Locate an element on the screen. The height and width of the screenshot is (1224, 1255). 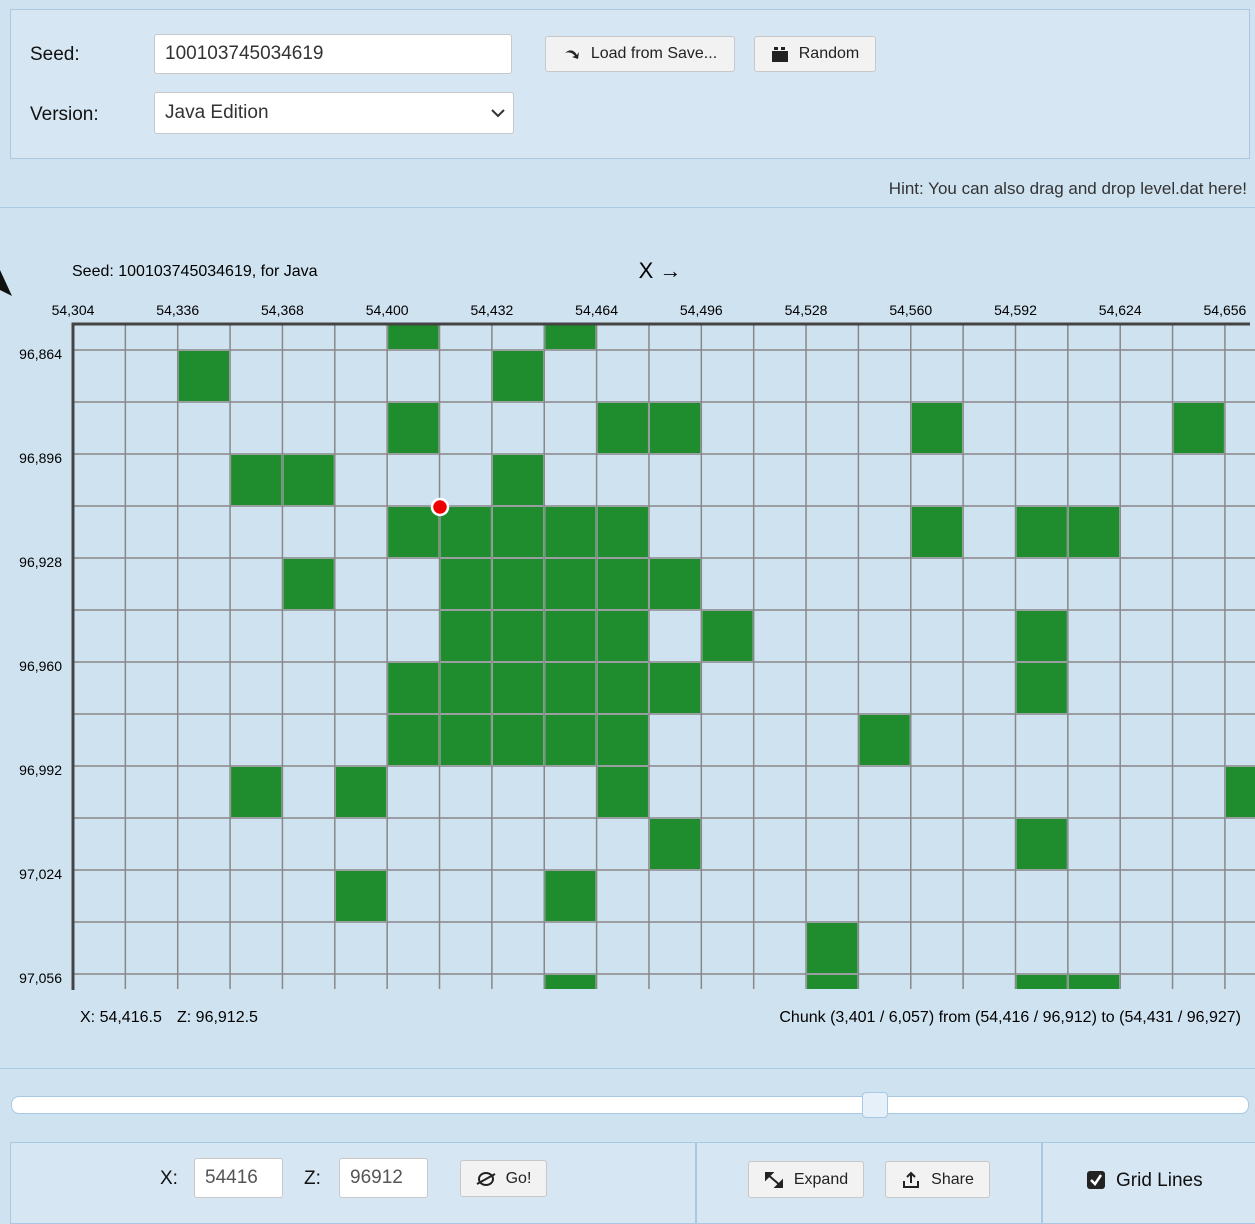
z-input: 96912 is located at coordinates (383, 1178).